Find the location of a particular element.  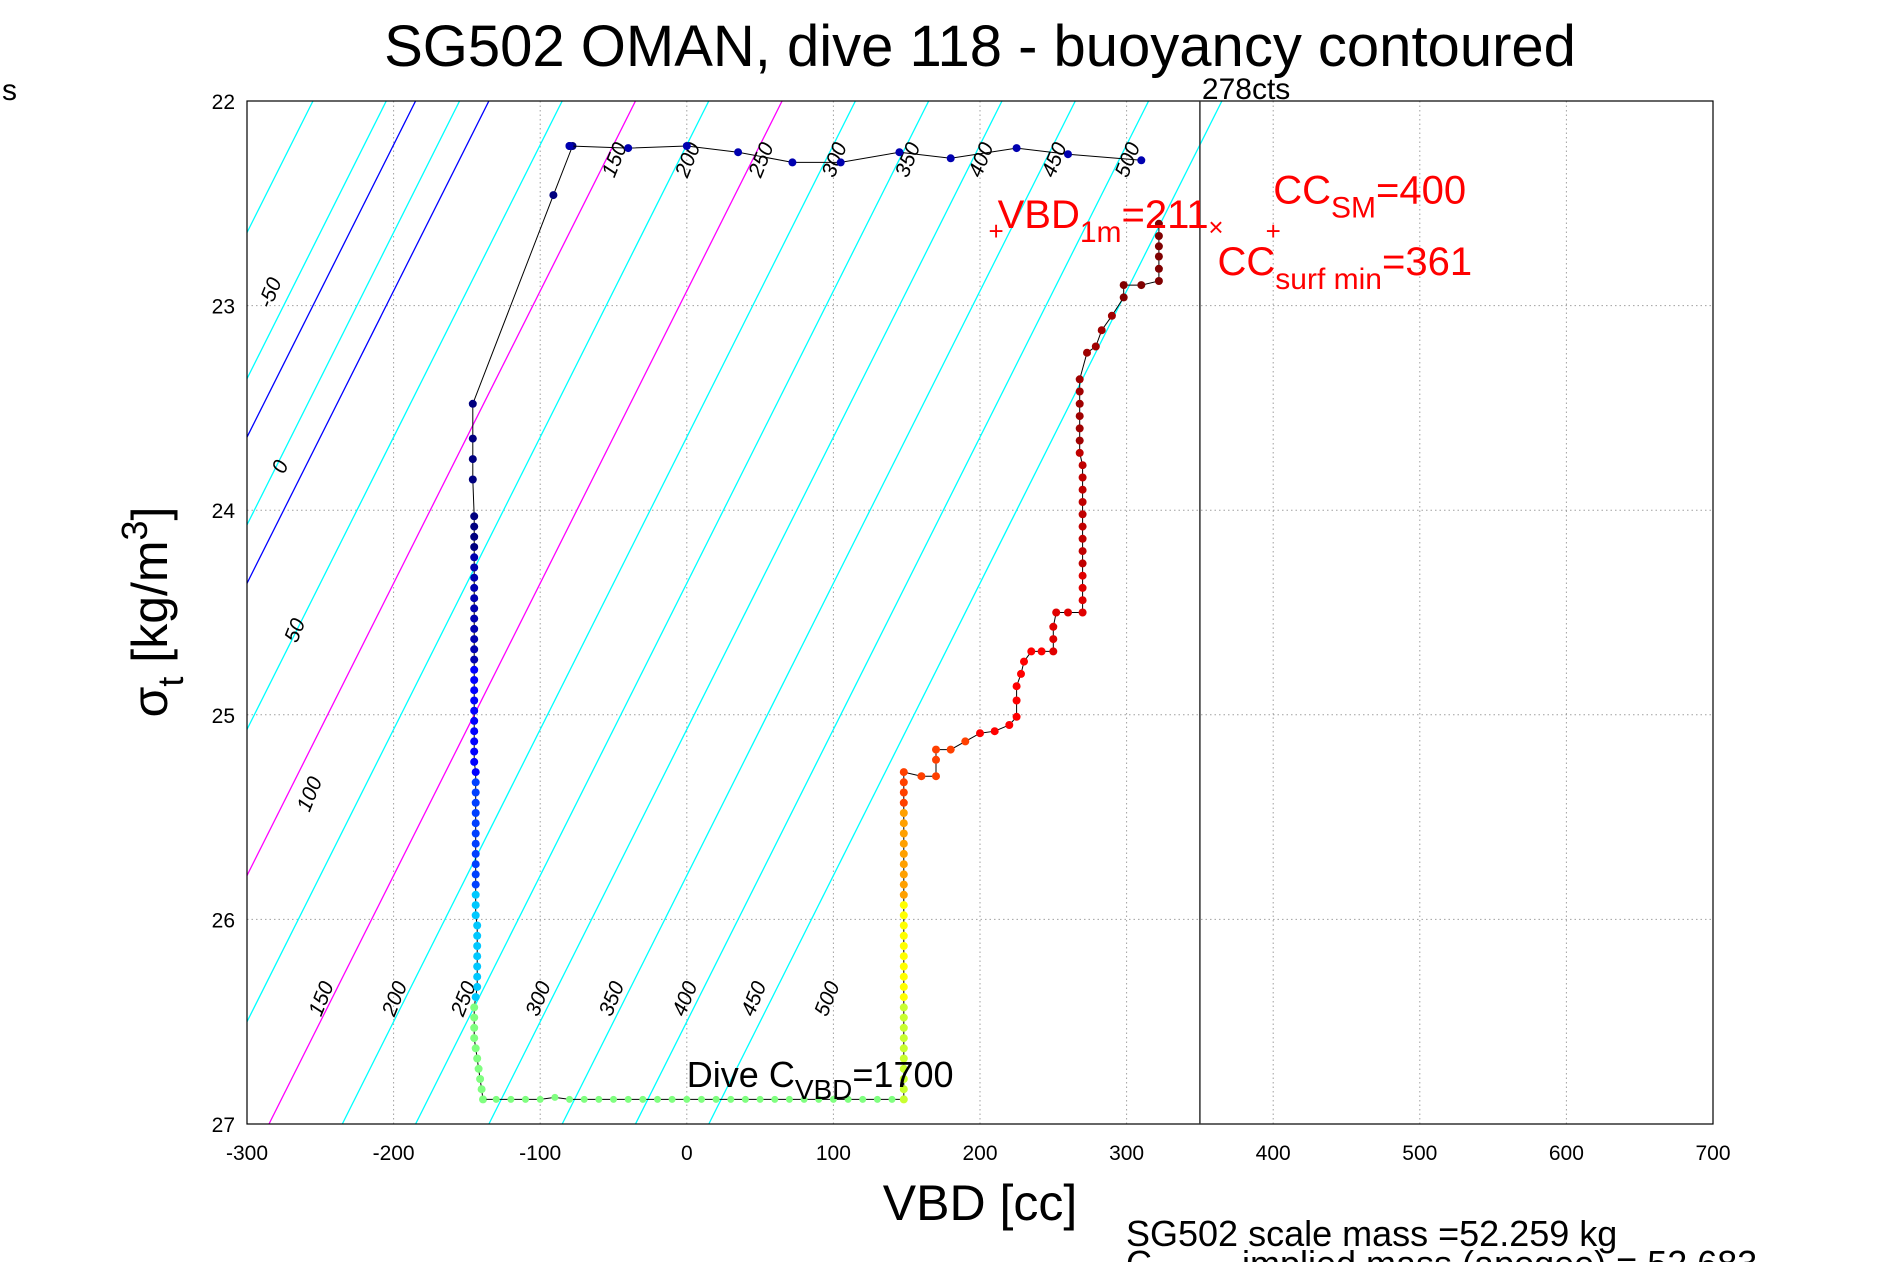

x-tick-label: 700 is located at coordinates (1712, 1153).